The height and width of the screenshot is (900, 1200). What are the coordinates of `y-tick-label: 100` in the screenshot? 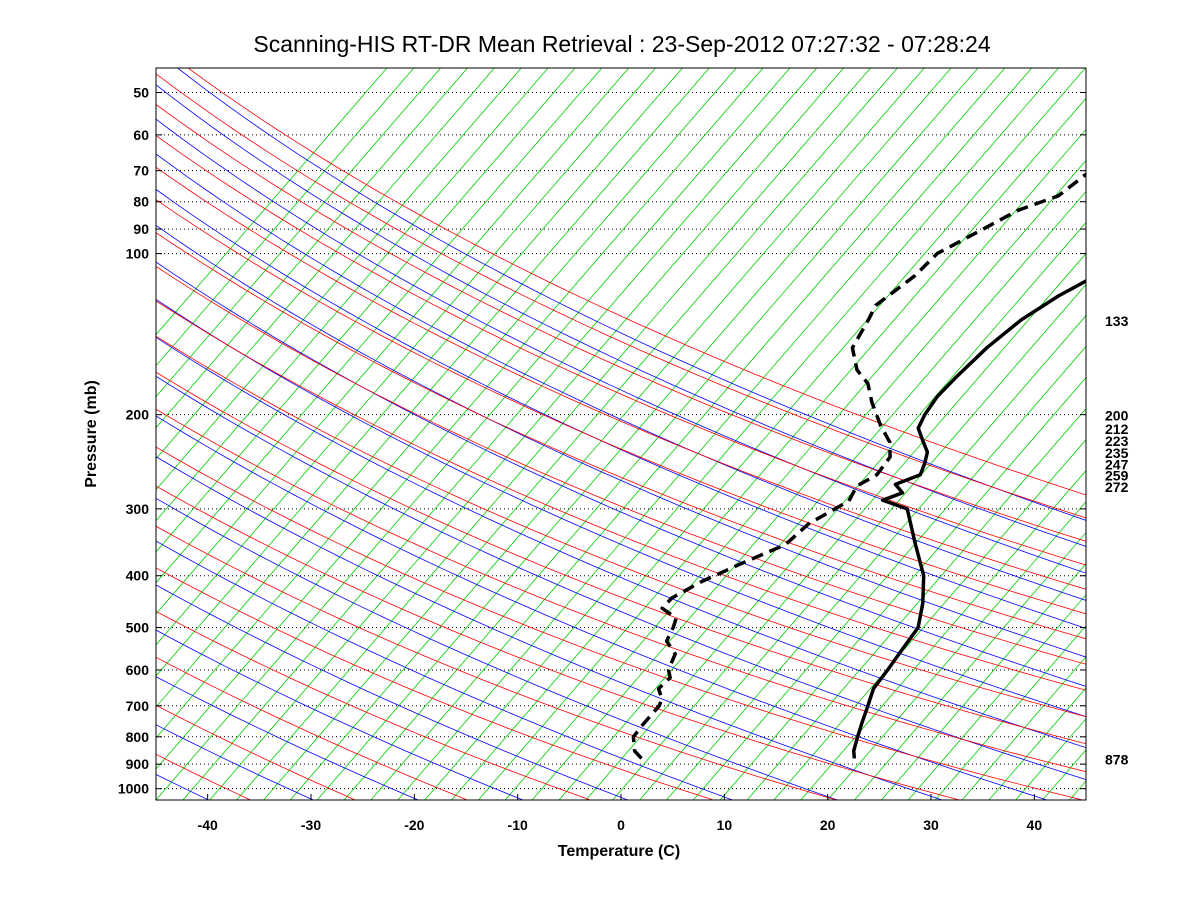 It's located at (138, 254).